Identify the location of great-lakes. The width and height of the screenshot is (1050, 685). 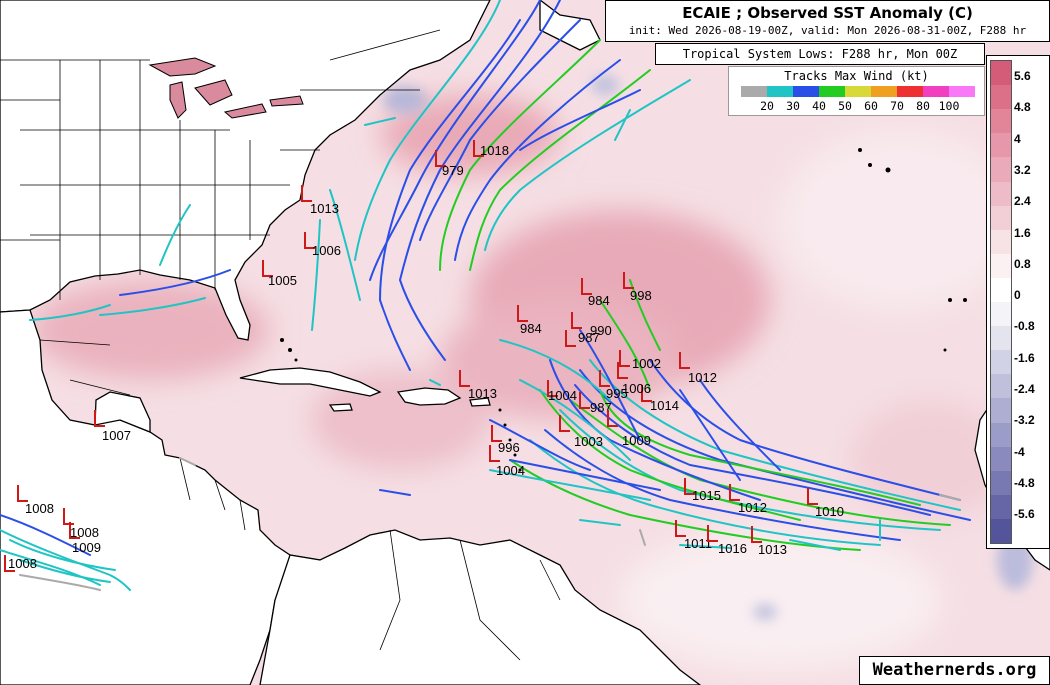
(226, 88).